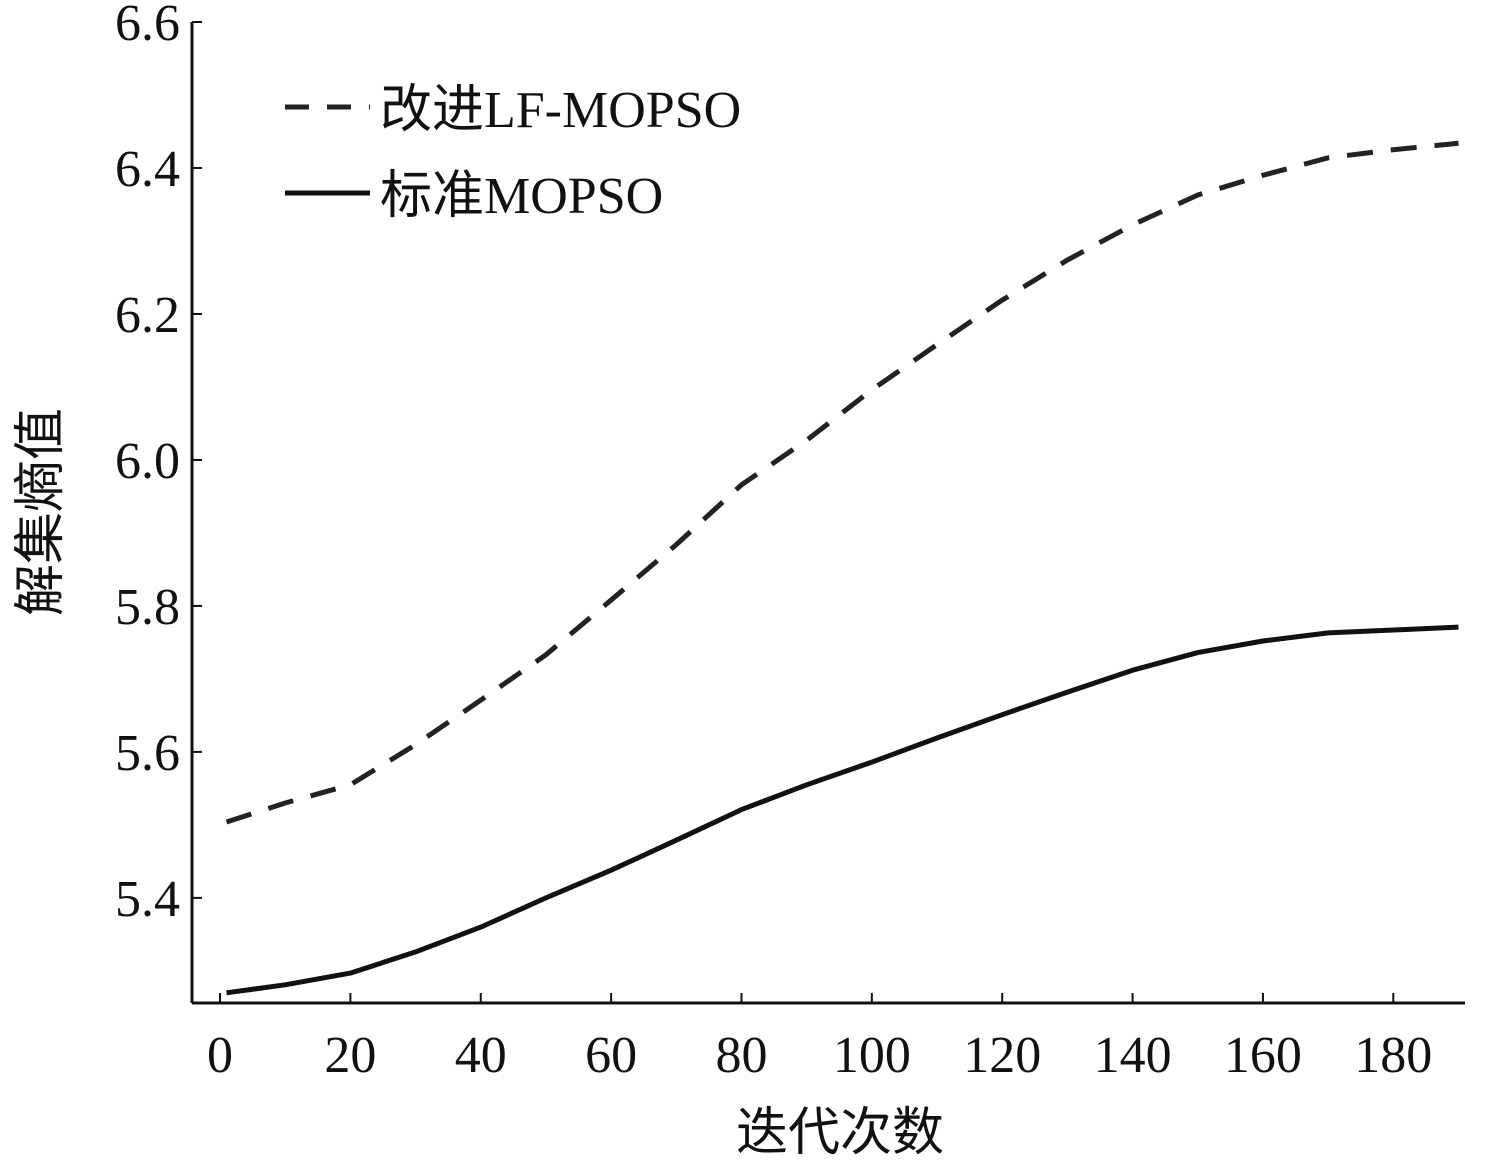 The height and width of the screenshot is (1160, 1487). Describe the element at coordinates (560, 110) in the screenshot. I see `legend-label: 改进LF-MOPSO` at that location.